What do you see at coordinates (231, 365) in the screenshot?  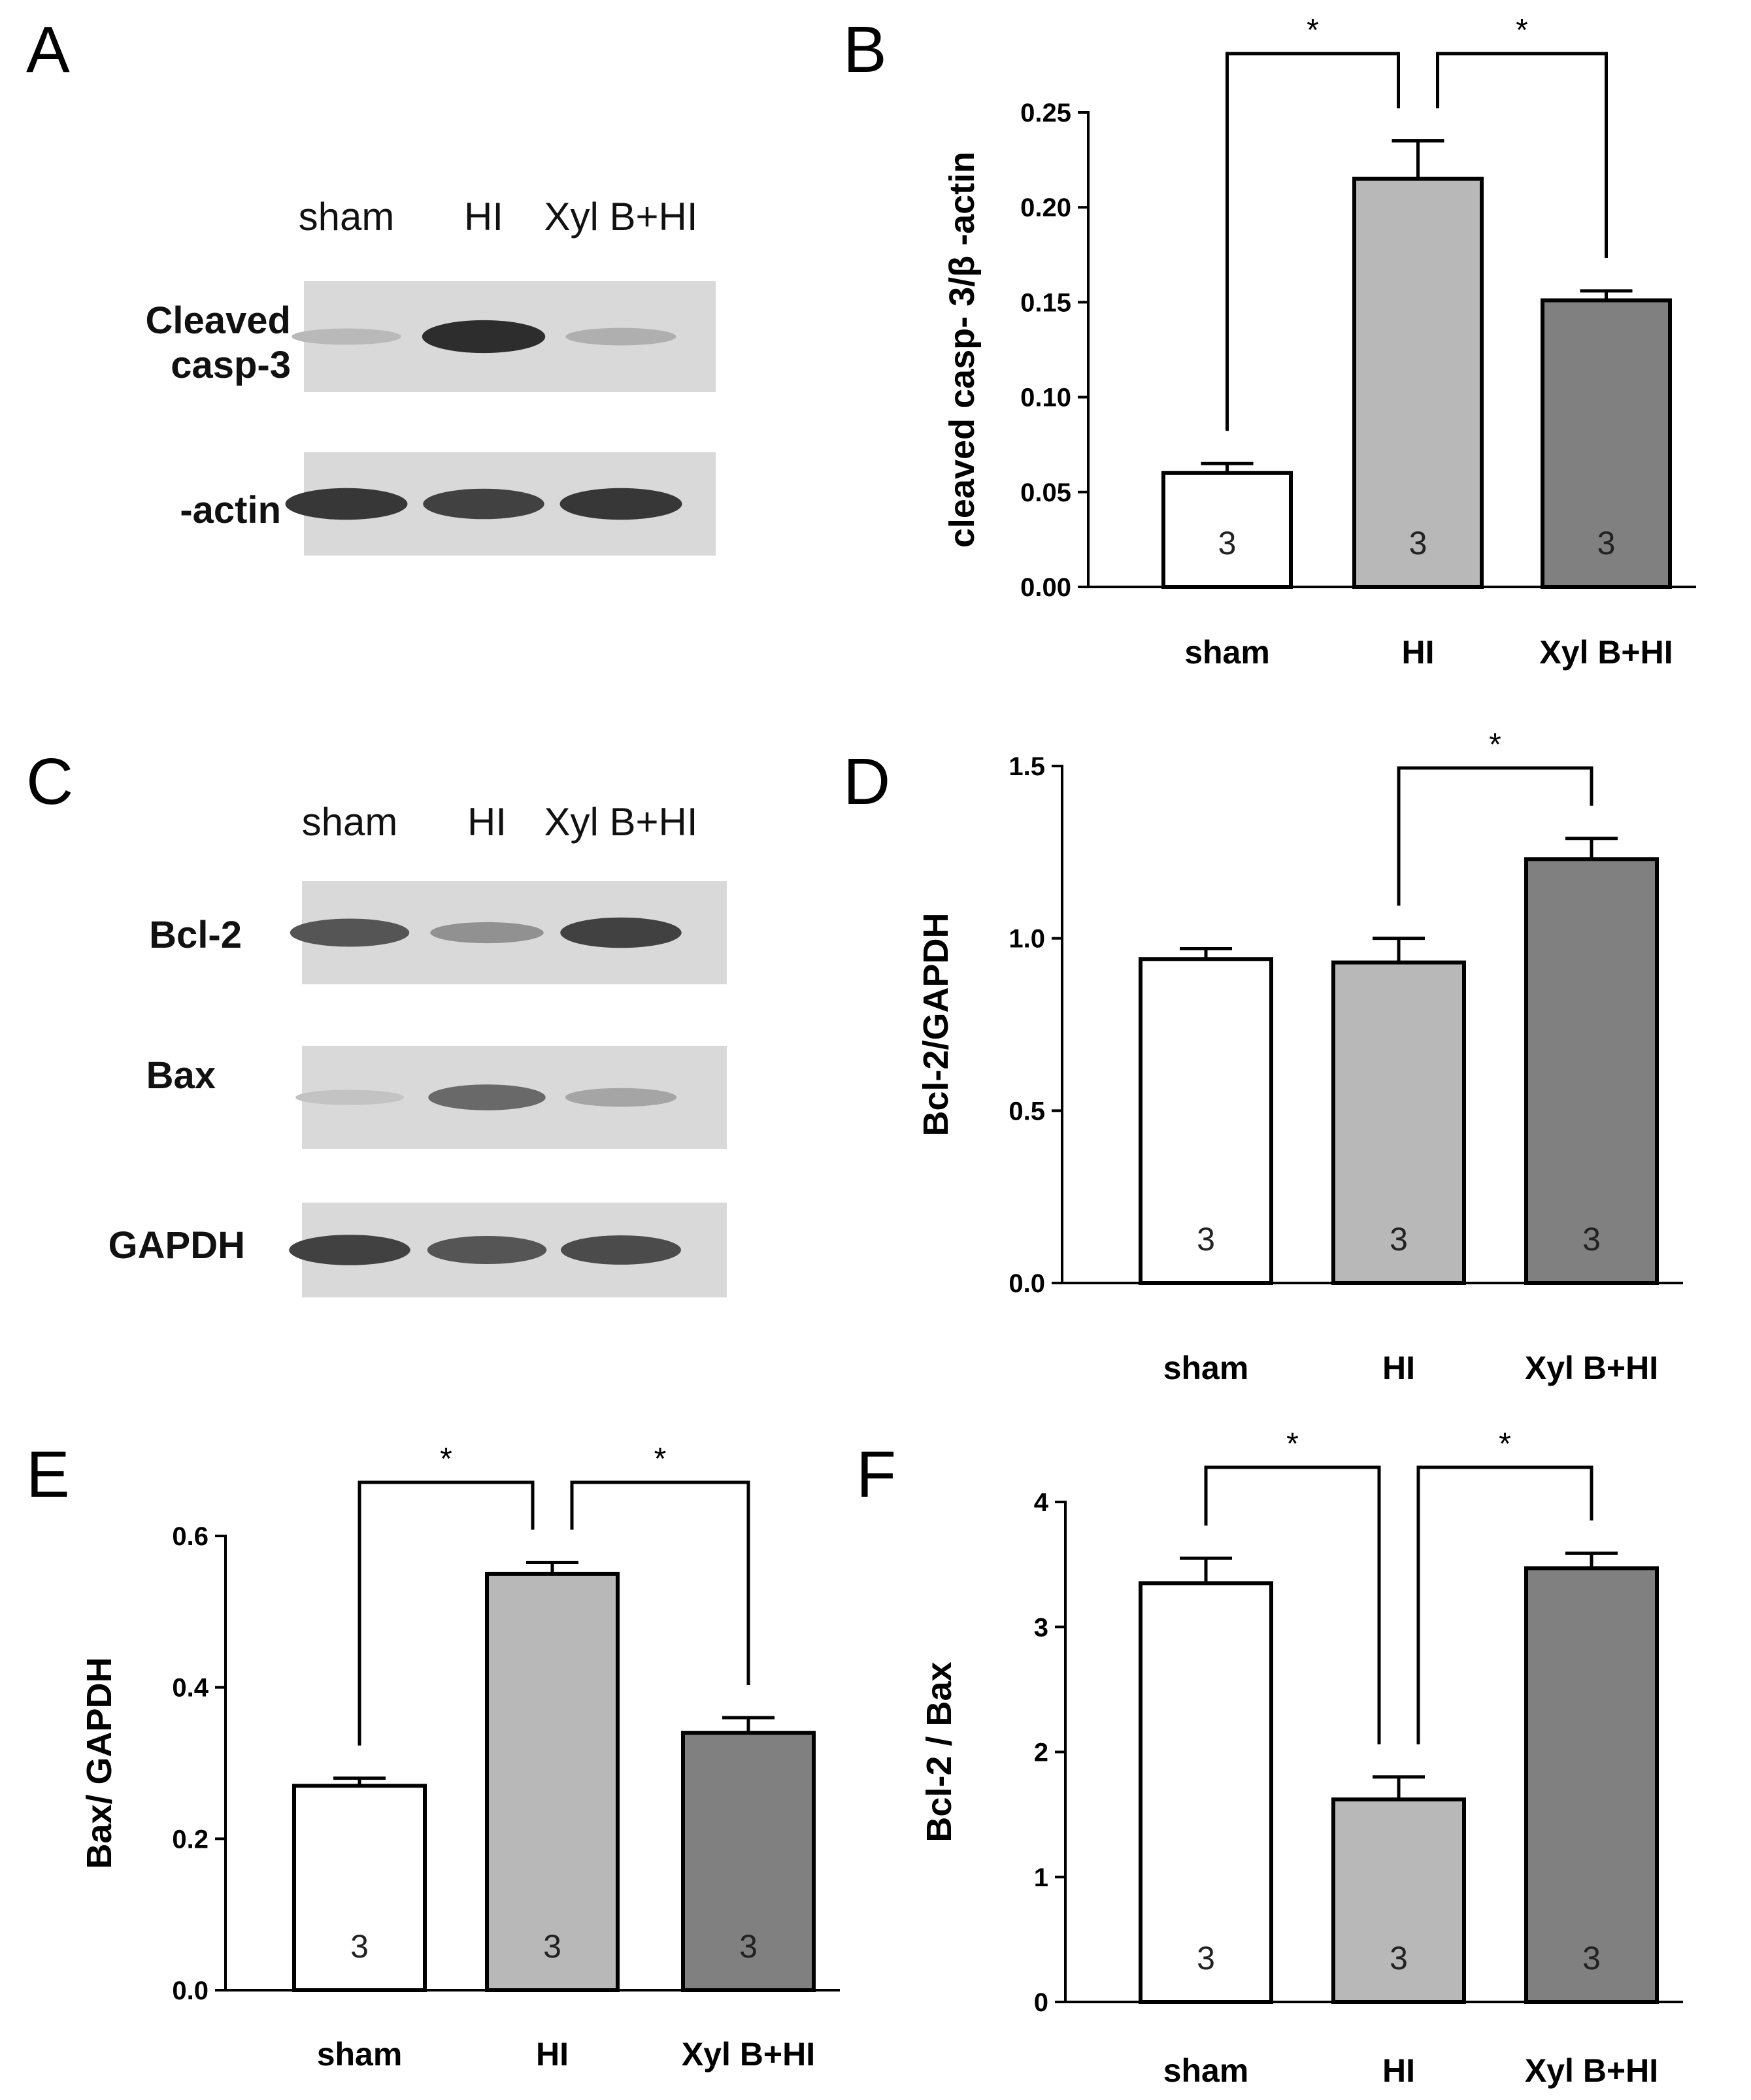 I see `blot-row-label: casp-3` at bounding box center [231, 365].